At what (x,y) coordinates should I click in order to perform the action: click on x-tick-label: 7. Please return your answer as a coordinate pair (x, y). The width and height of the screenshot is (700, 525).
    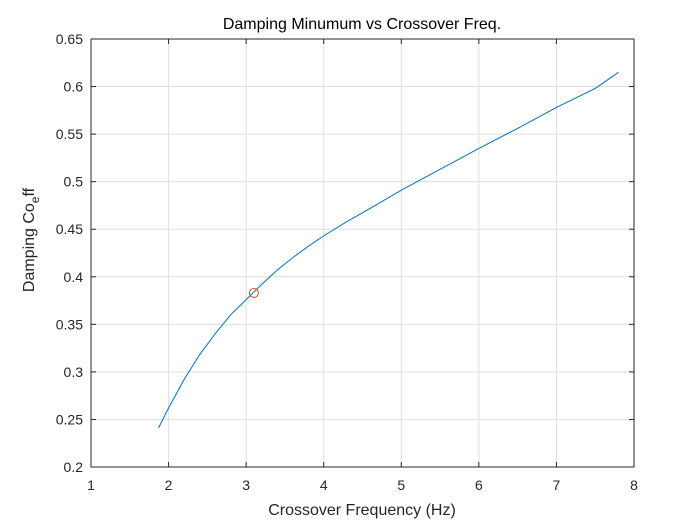
    Looking at the image, I should click on (557, 485).